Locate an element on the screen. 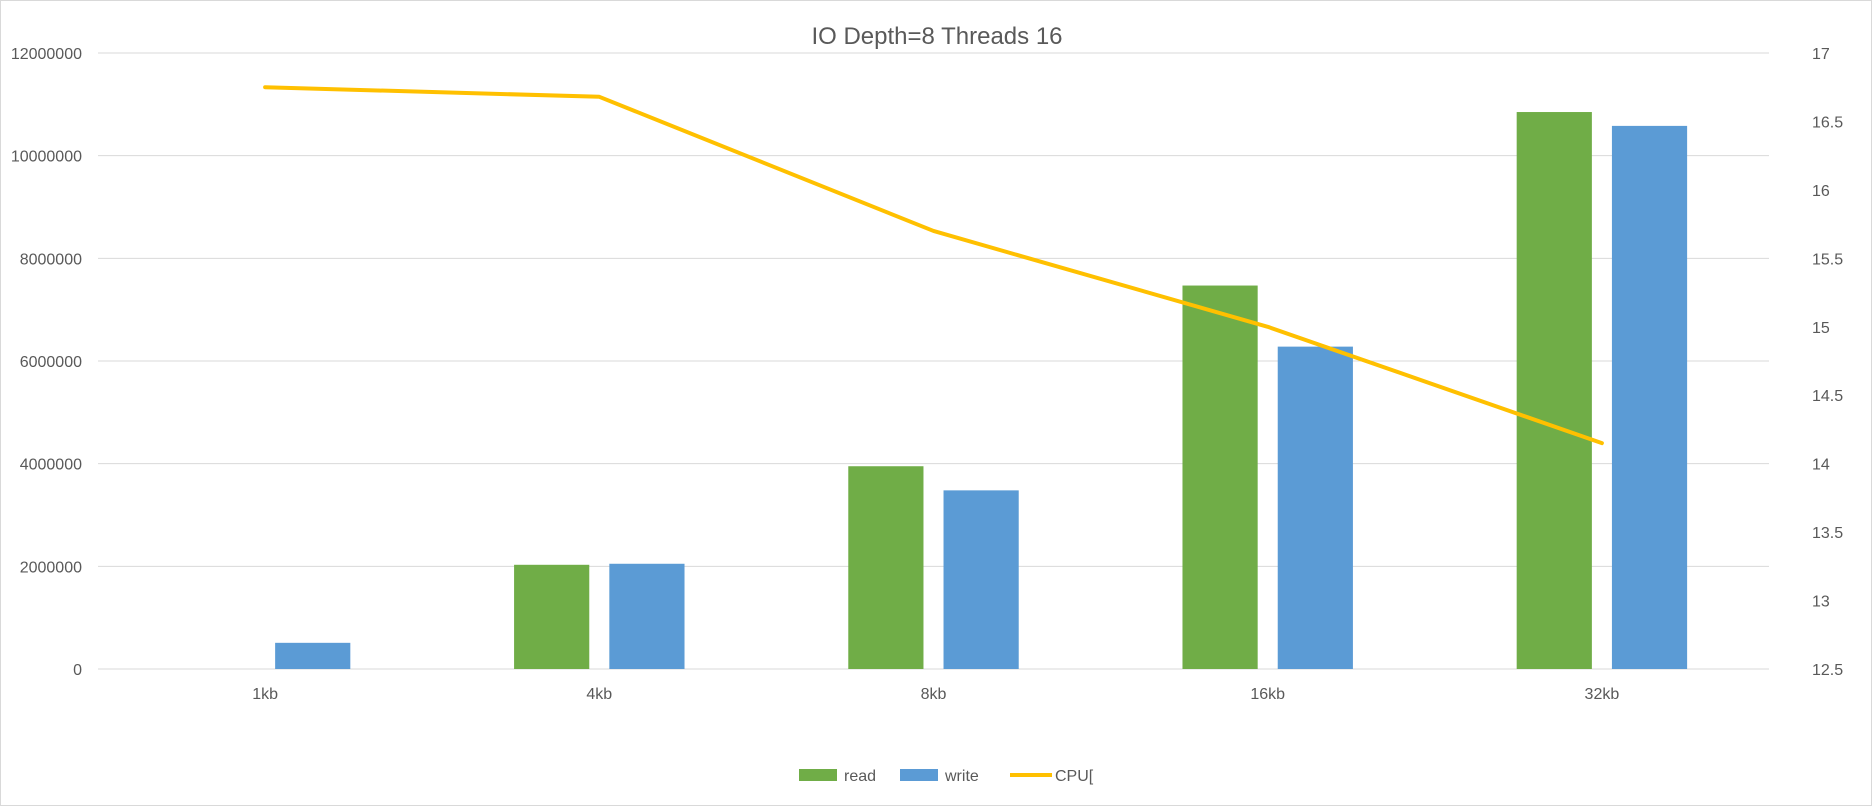 The width and height of the screenshot is (1872, 807). x-axis-tick-label: 4kb is located at coordinates (599, 694).